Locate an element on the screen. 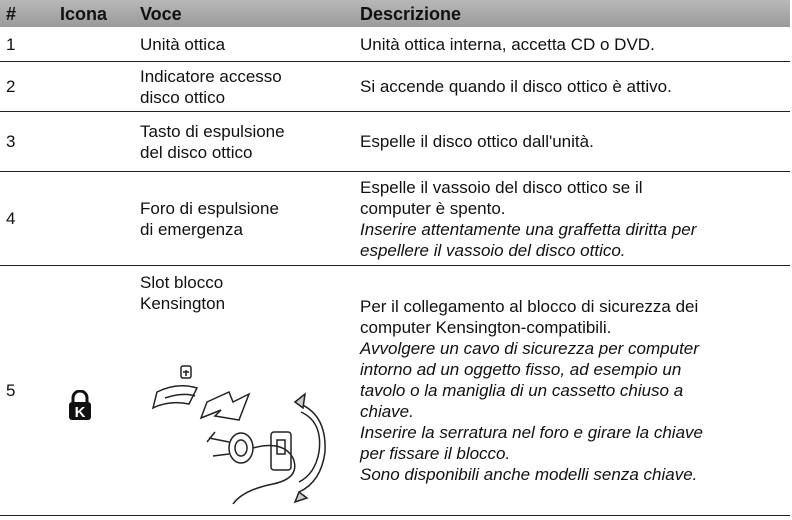  description-line: computer è spento. is located at coordinates (433, 208).